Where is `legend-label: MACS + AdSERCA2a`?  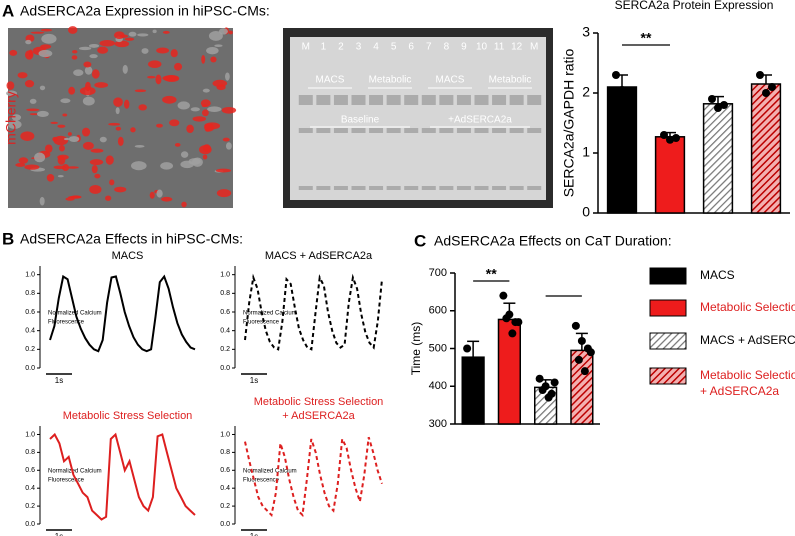
legend-label: MACS + AdSERCA2a is located at coordinates (747, 340).